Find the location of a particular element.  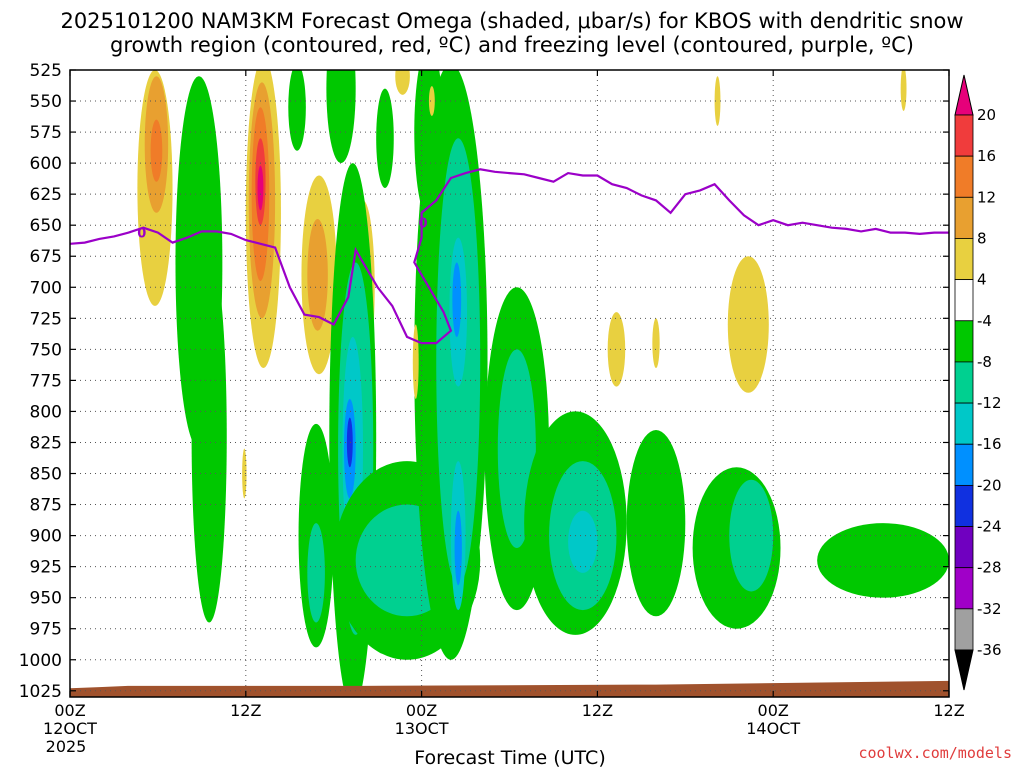

y-tick-label: 950 is located at coordinates (46, 599).